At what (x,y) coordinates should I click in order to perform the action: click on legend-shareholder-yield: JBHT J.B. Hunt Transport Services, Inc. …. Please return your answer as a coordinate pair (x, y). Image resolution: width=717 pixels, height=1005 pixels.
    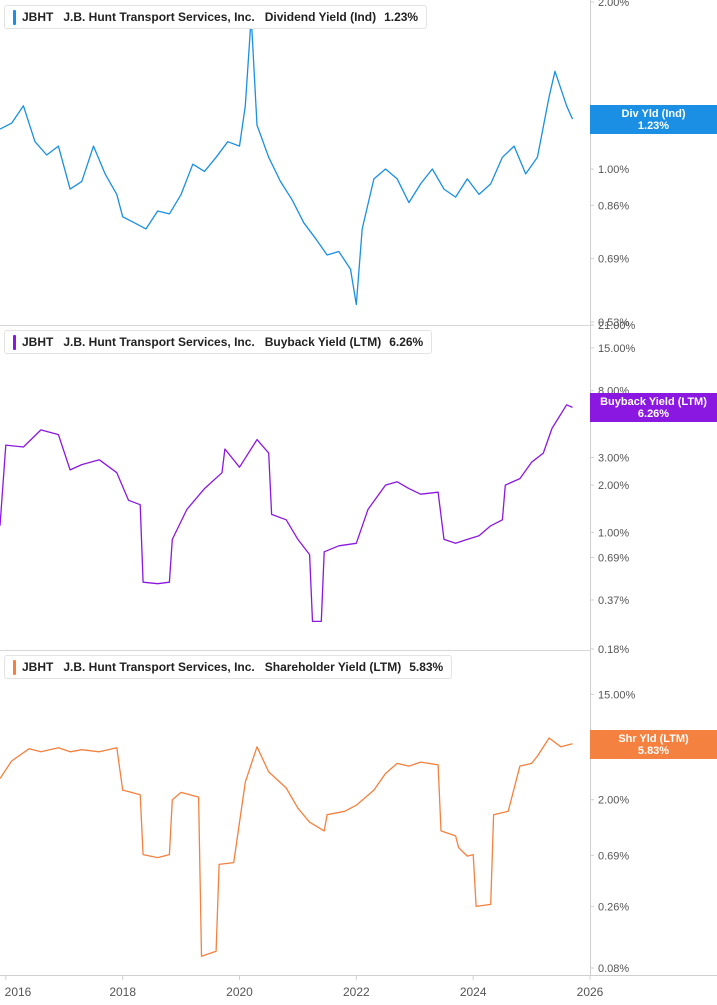
    Looking at the image, I should click on (228, 667).